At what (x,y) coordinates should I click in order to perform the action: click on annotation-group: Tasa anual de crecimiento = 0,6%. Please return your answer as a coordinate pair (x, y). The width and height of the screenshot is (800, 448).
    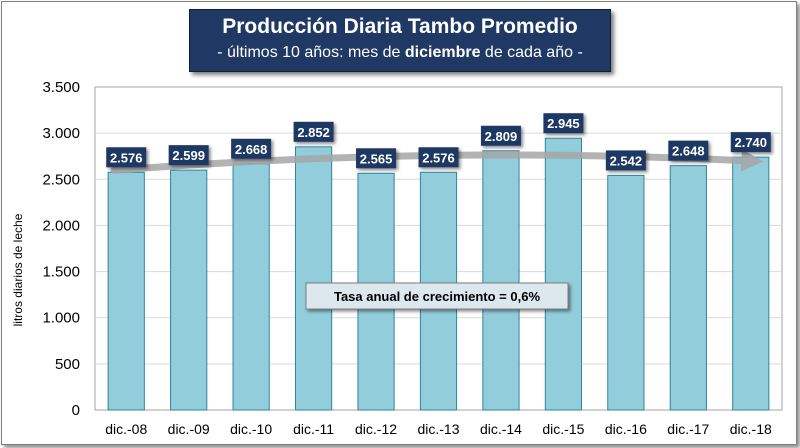
    Looking at the image, I should click on (437, 296).